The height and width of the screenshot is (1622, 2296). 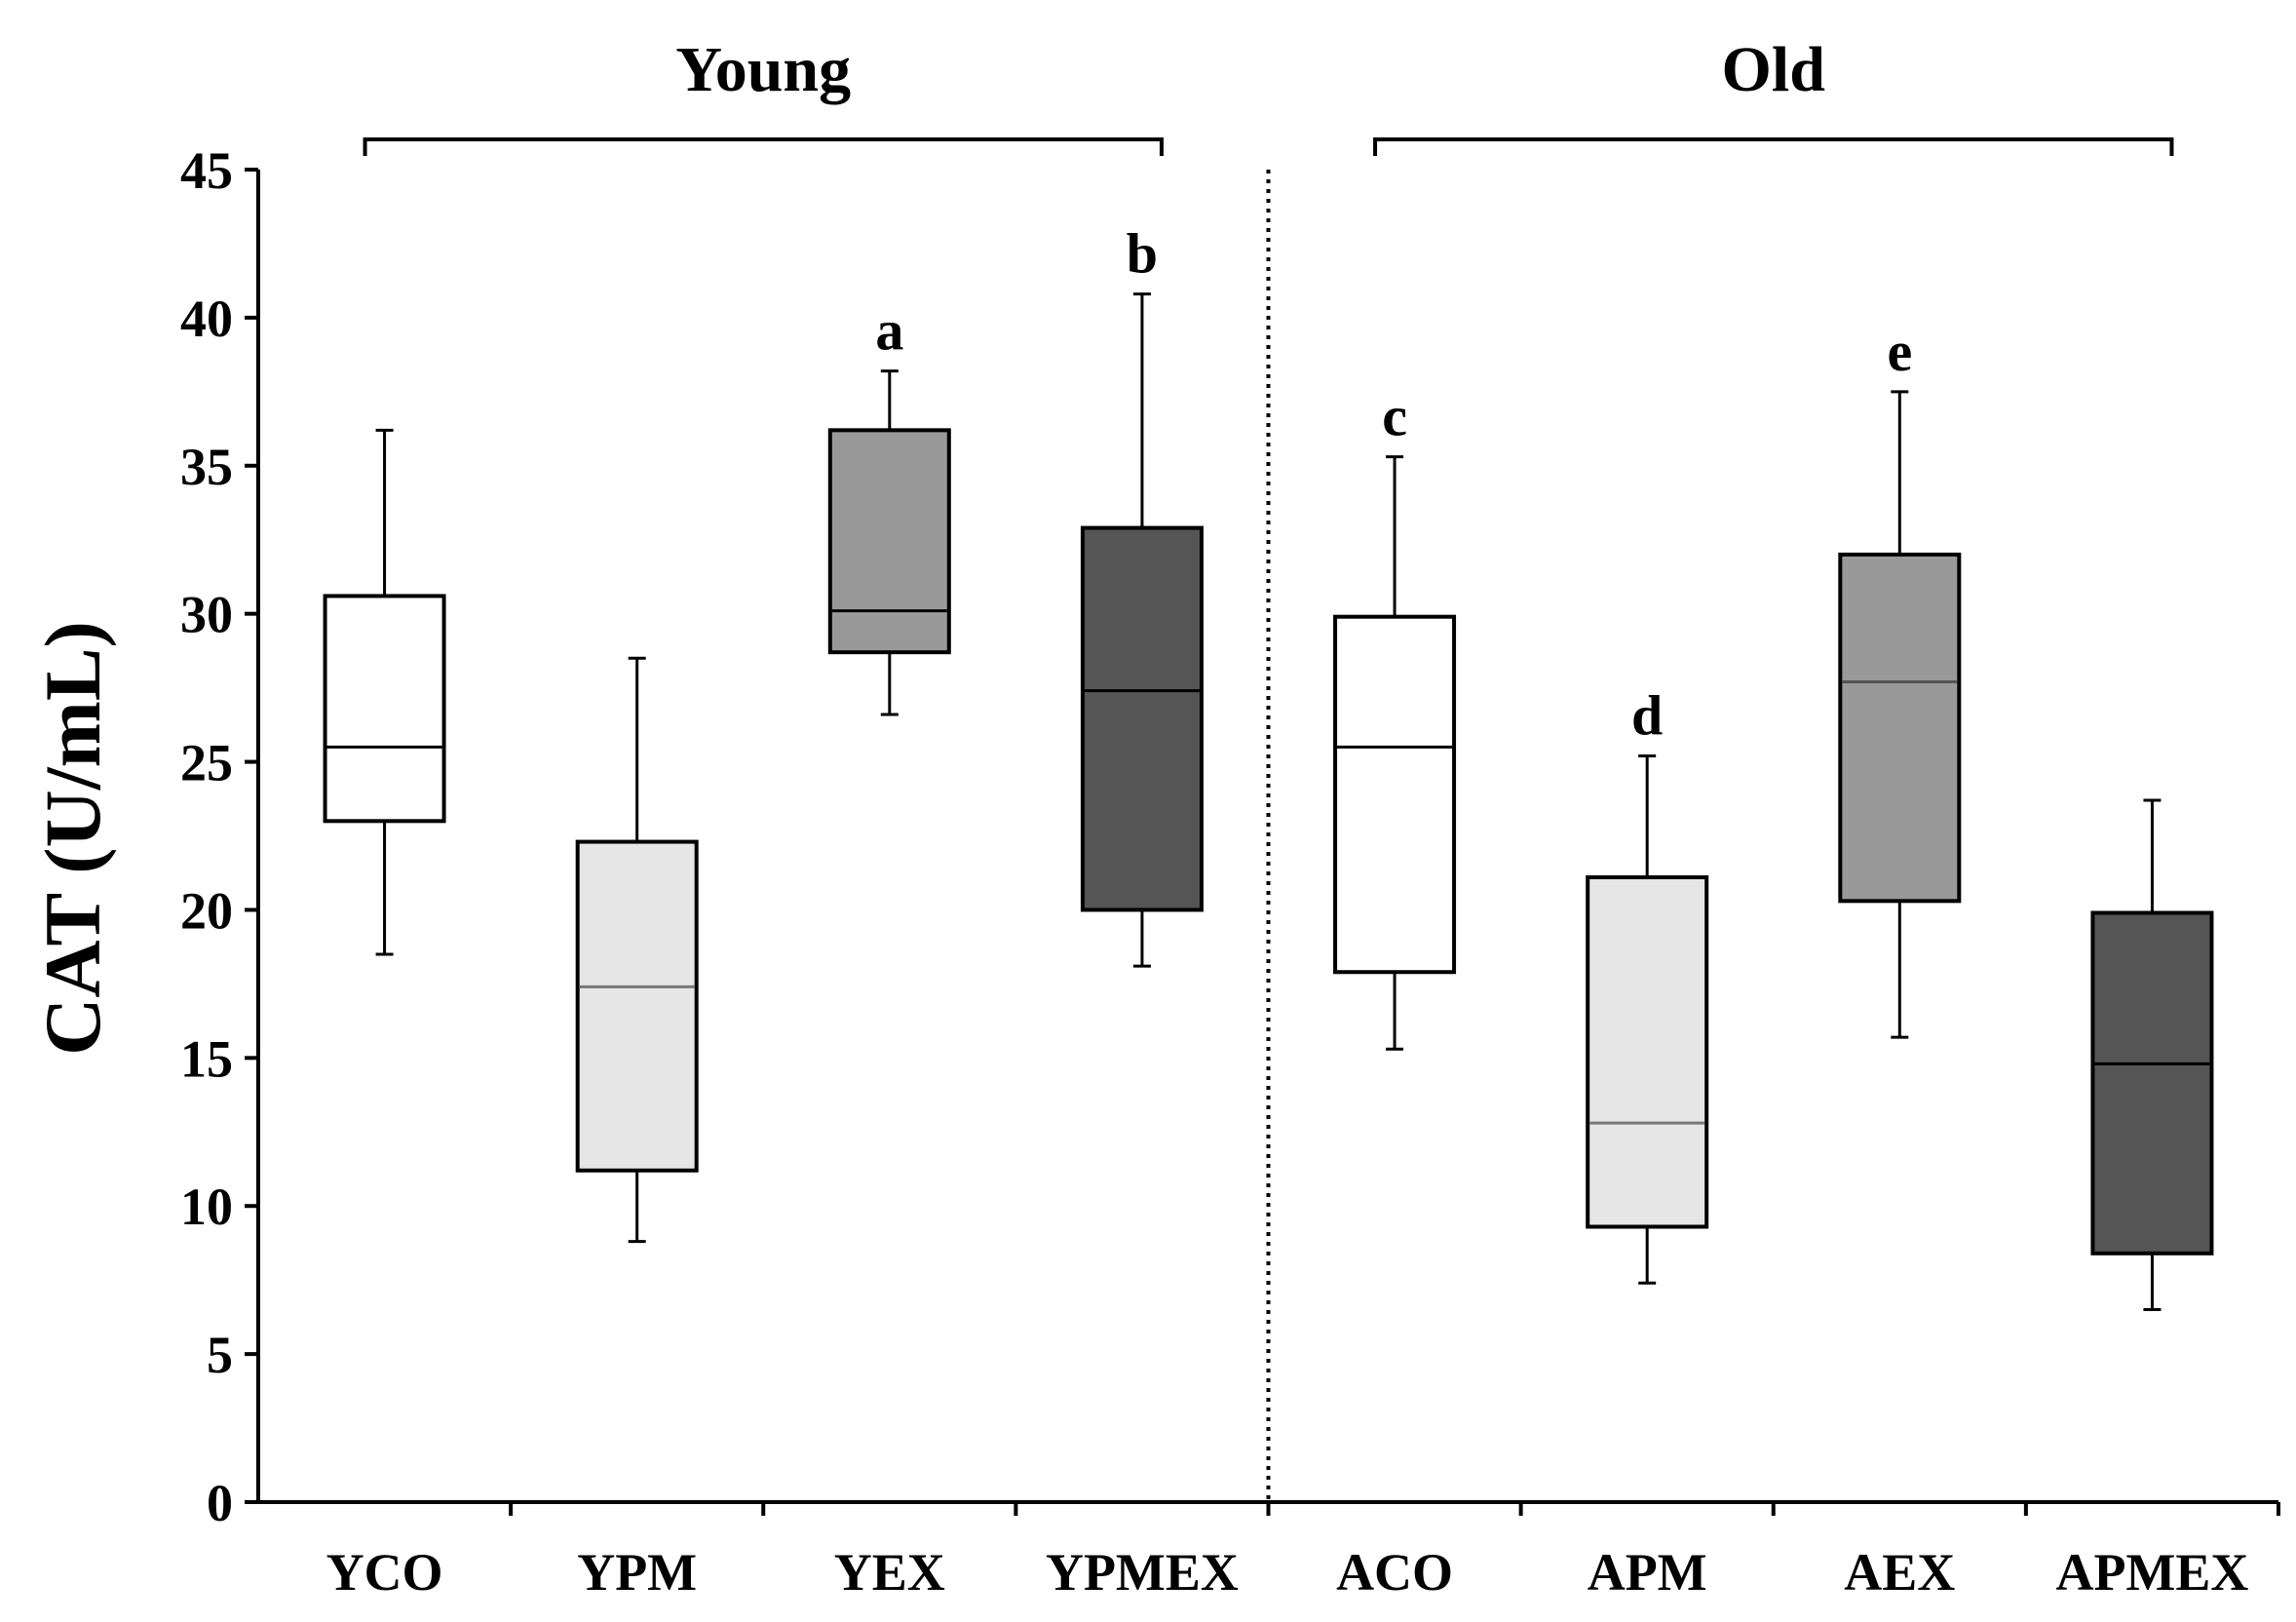 I want to click on significance-letter-b: b, so click(x=1142, y=254).